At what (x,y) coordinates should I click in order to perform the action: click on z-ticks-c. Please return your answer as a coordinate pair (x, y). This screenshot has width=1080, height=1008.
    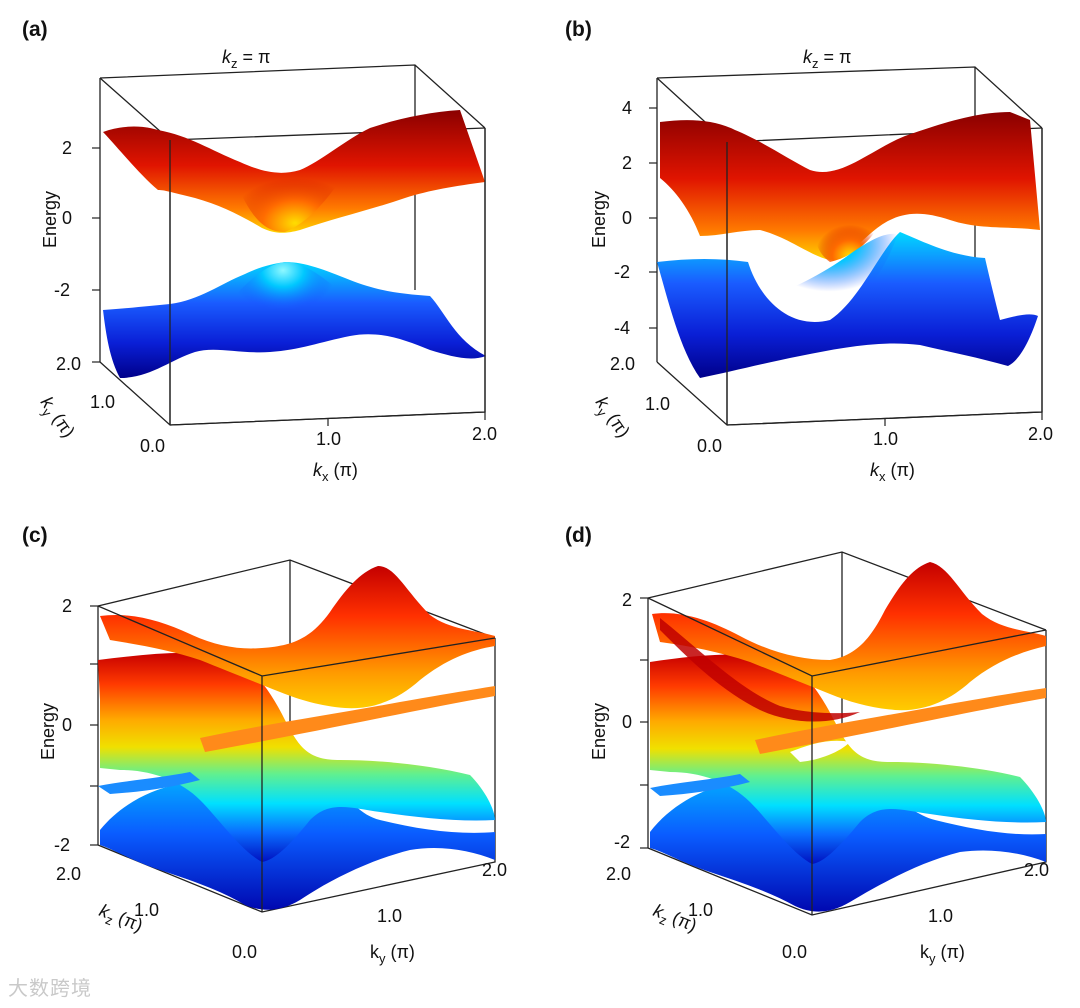
    Looking at the image, I should click on (94, 725).